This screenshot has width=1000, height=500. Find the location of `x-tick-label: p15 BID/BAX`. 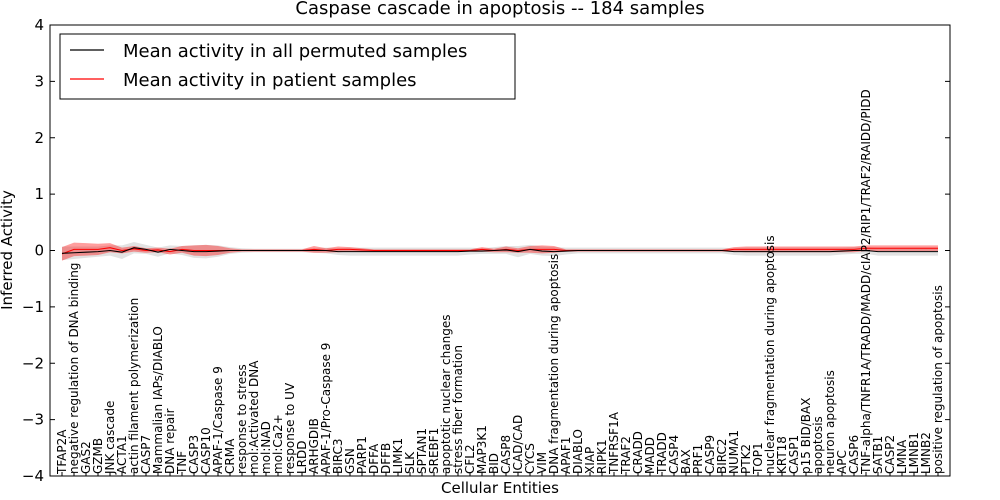

x-tick-label: p15 BID/BAX is located at coordinates (806, 436).